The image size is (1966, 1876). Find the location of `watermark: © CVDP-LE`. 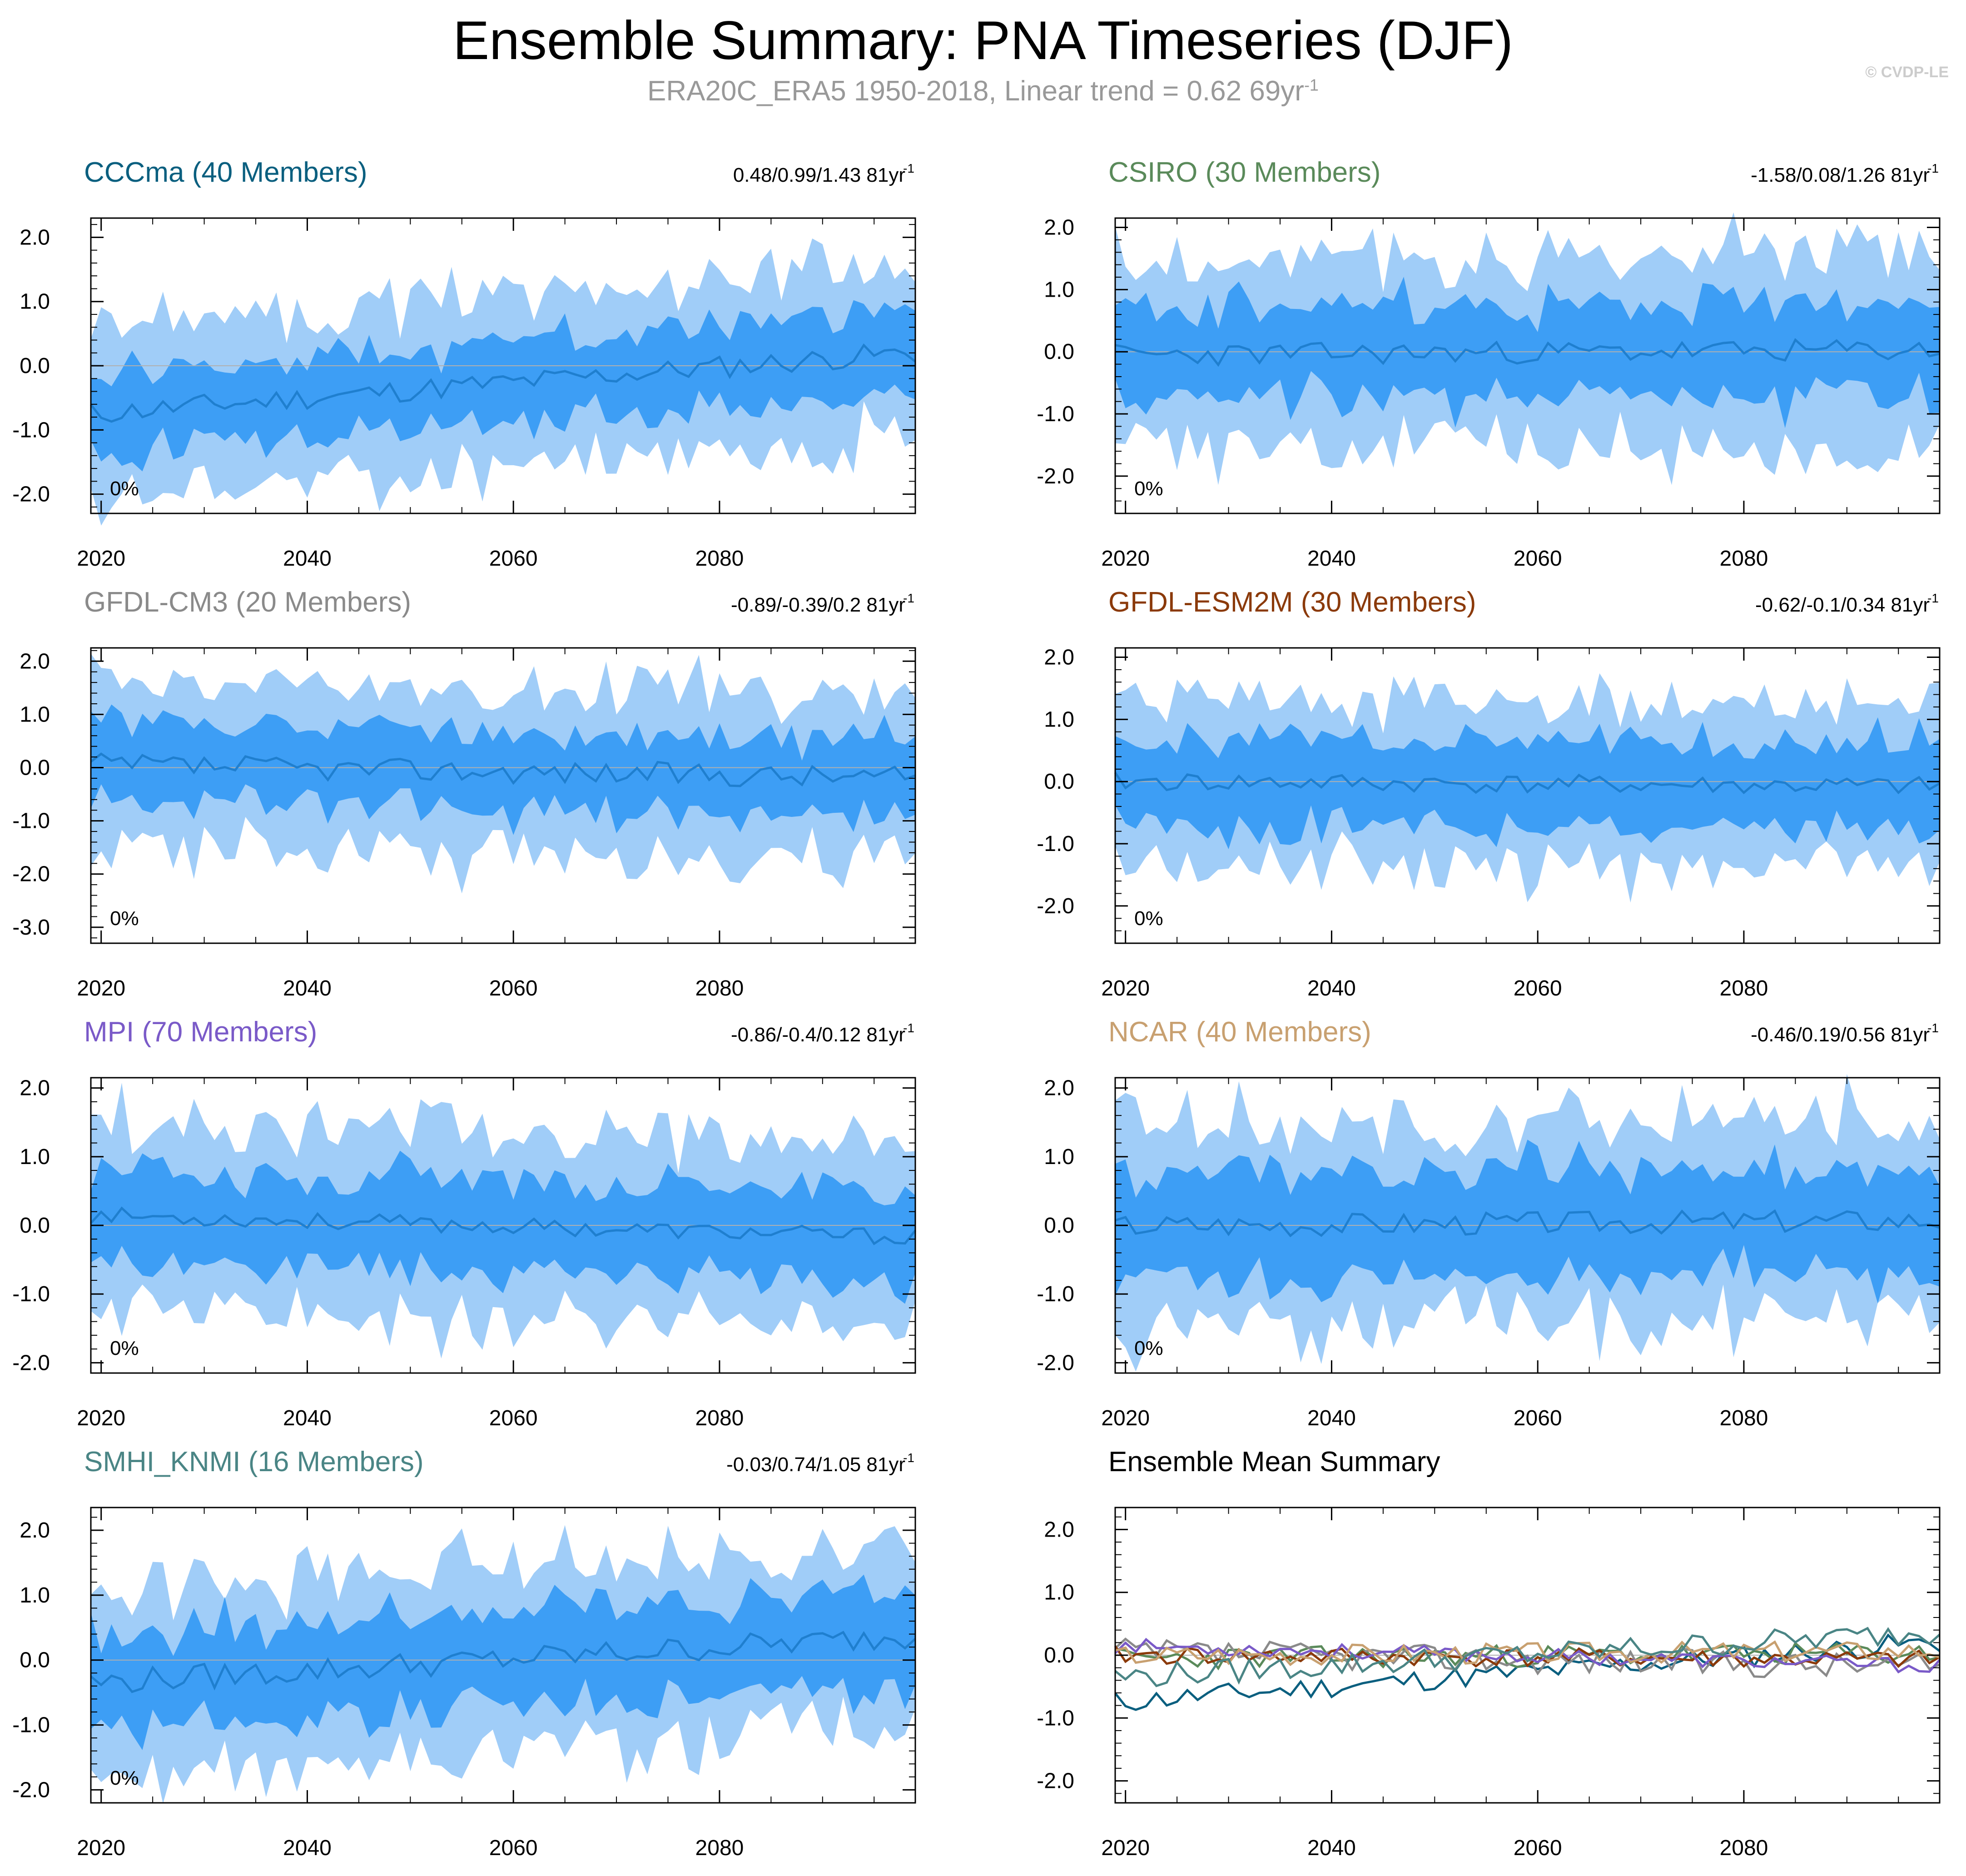

watermark: © CVDP-LE is located at coordinates (1907, 73).